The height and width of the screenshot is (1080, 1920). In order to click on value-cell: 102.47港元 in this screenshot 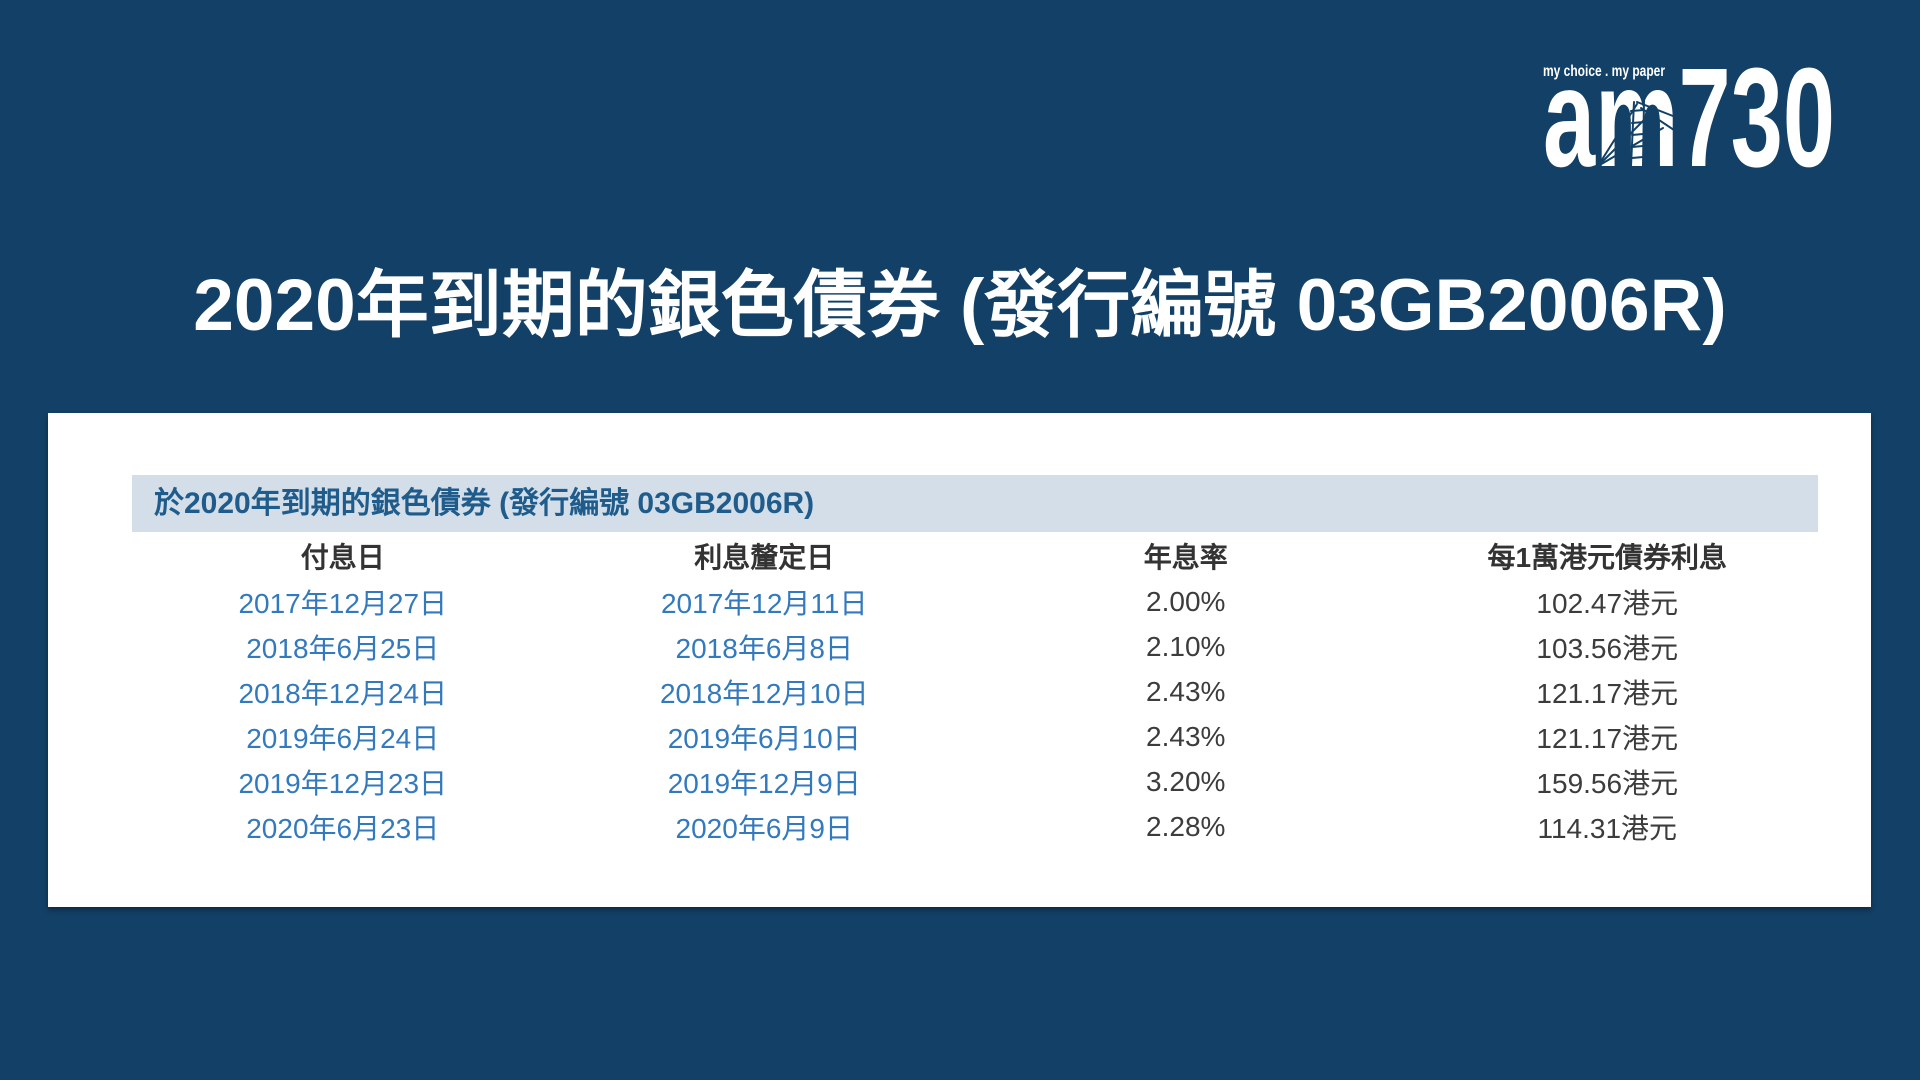, I will do `click(1607, 603)`.